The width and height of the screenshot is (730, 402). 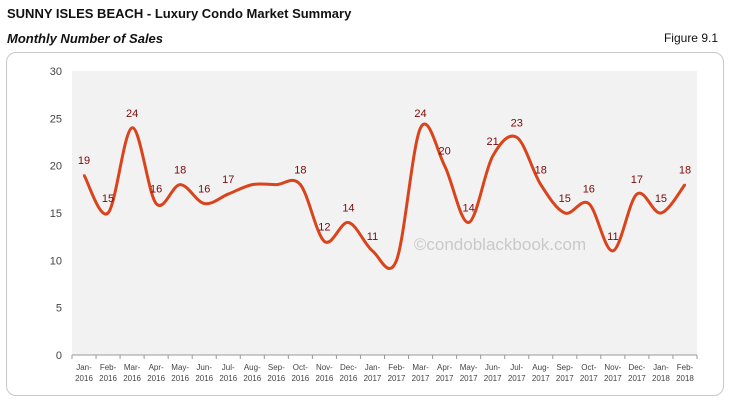 What do you see at coordinates (252, 373) in the screenshot?
I see `x-tick-label: Aug-2016` at bounding box center [252, 373].